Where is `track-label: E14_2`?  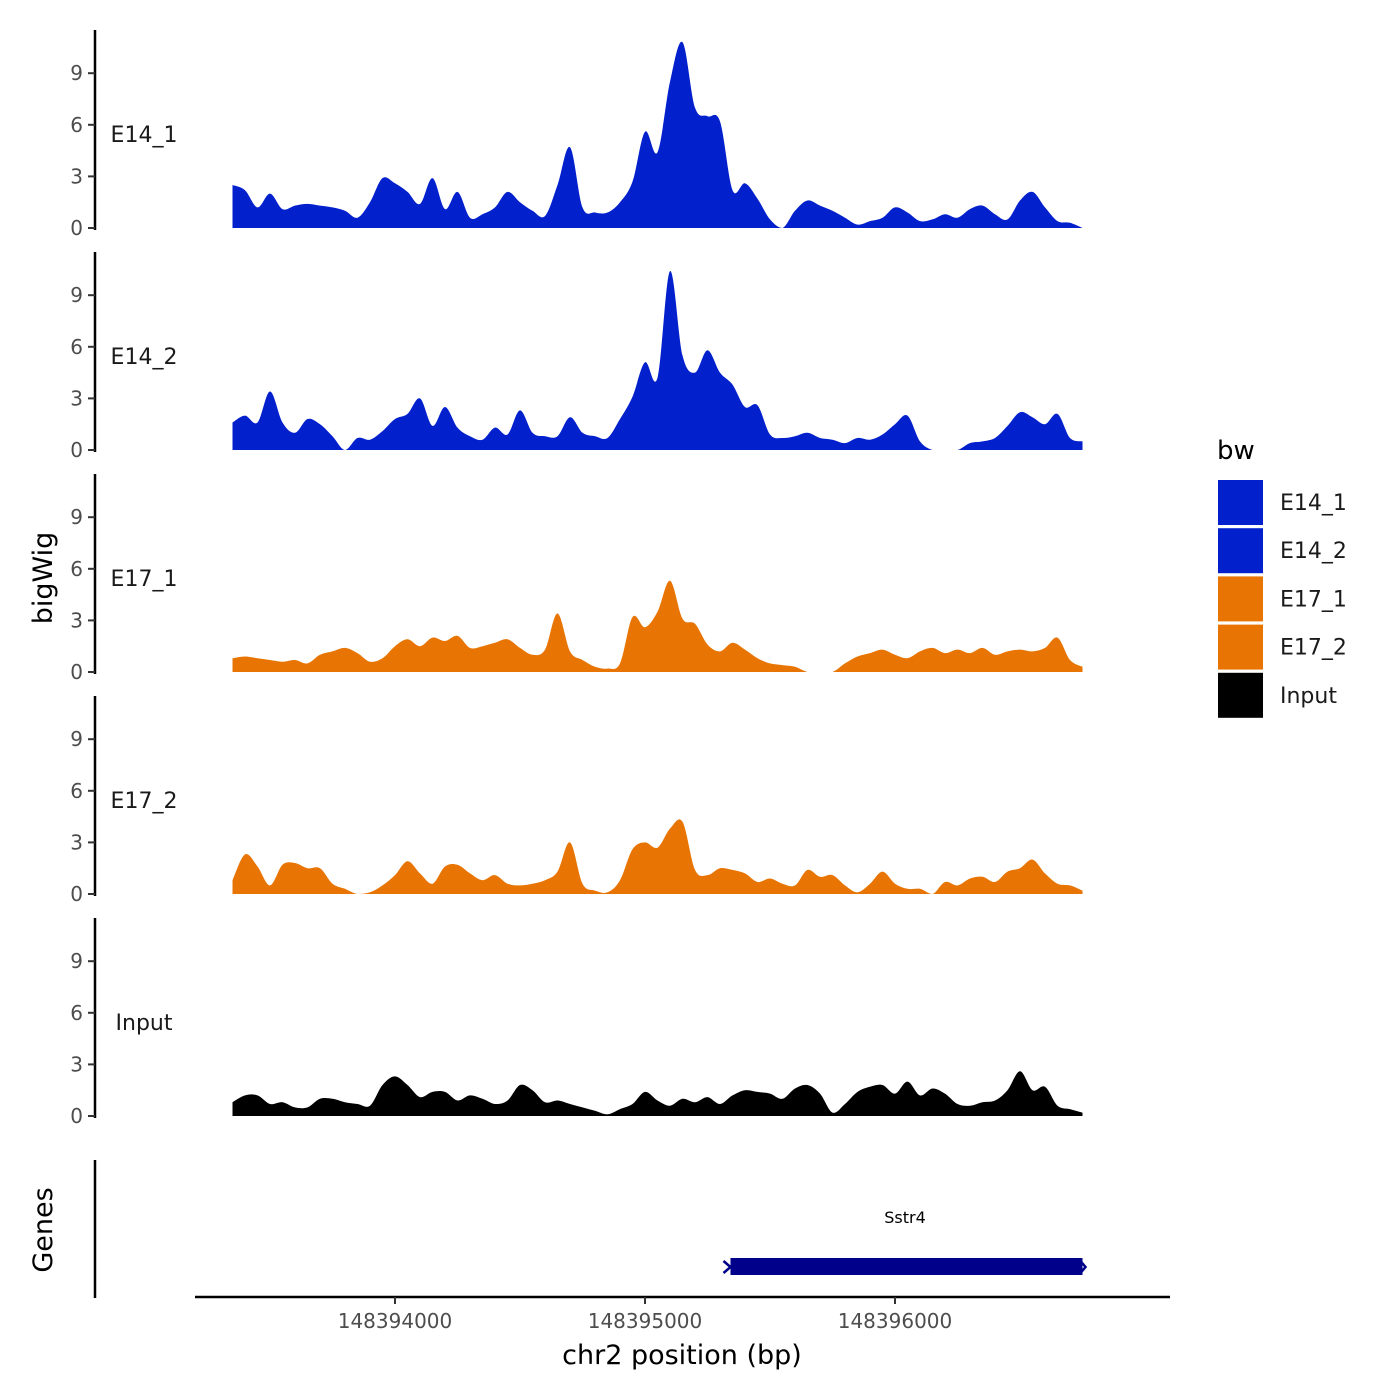 track-label: E14_2 is located at coordinates (144, 357).